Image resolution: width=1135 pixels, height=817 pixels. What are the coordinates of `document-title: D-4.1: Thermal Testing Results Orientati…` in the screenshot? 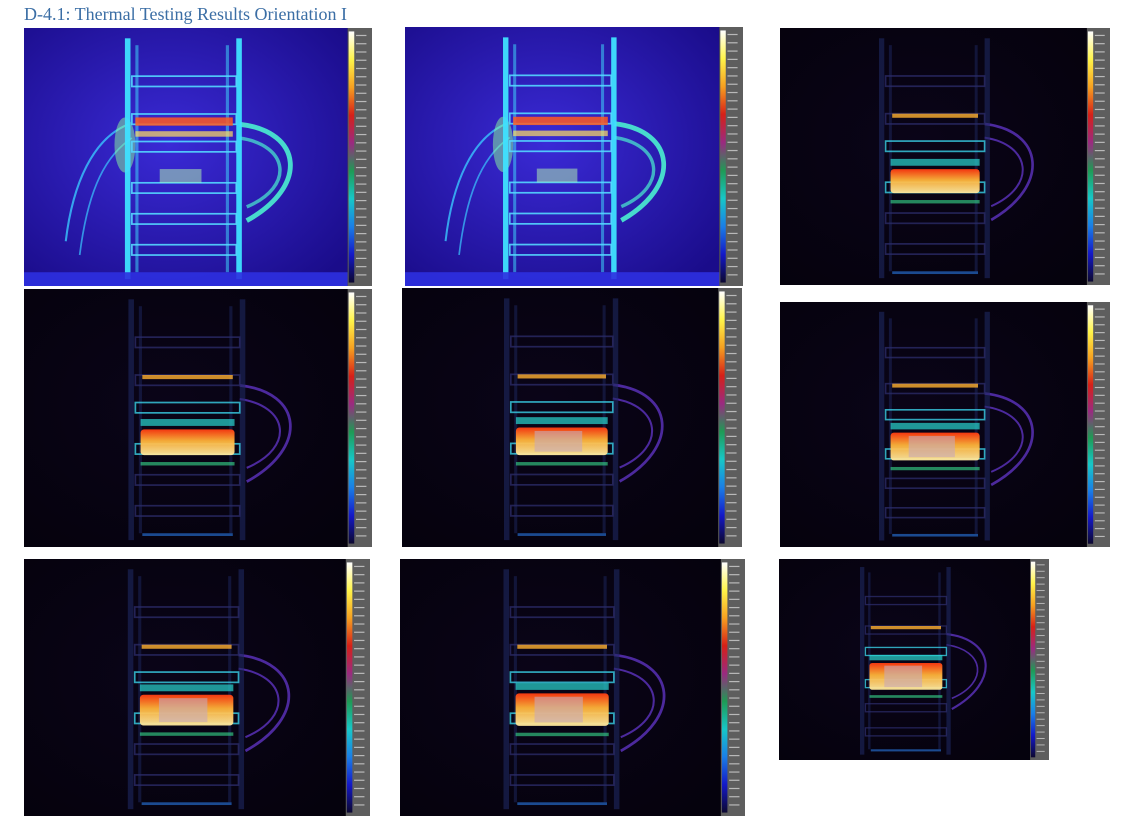 It's located at (186, 14).